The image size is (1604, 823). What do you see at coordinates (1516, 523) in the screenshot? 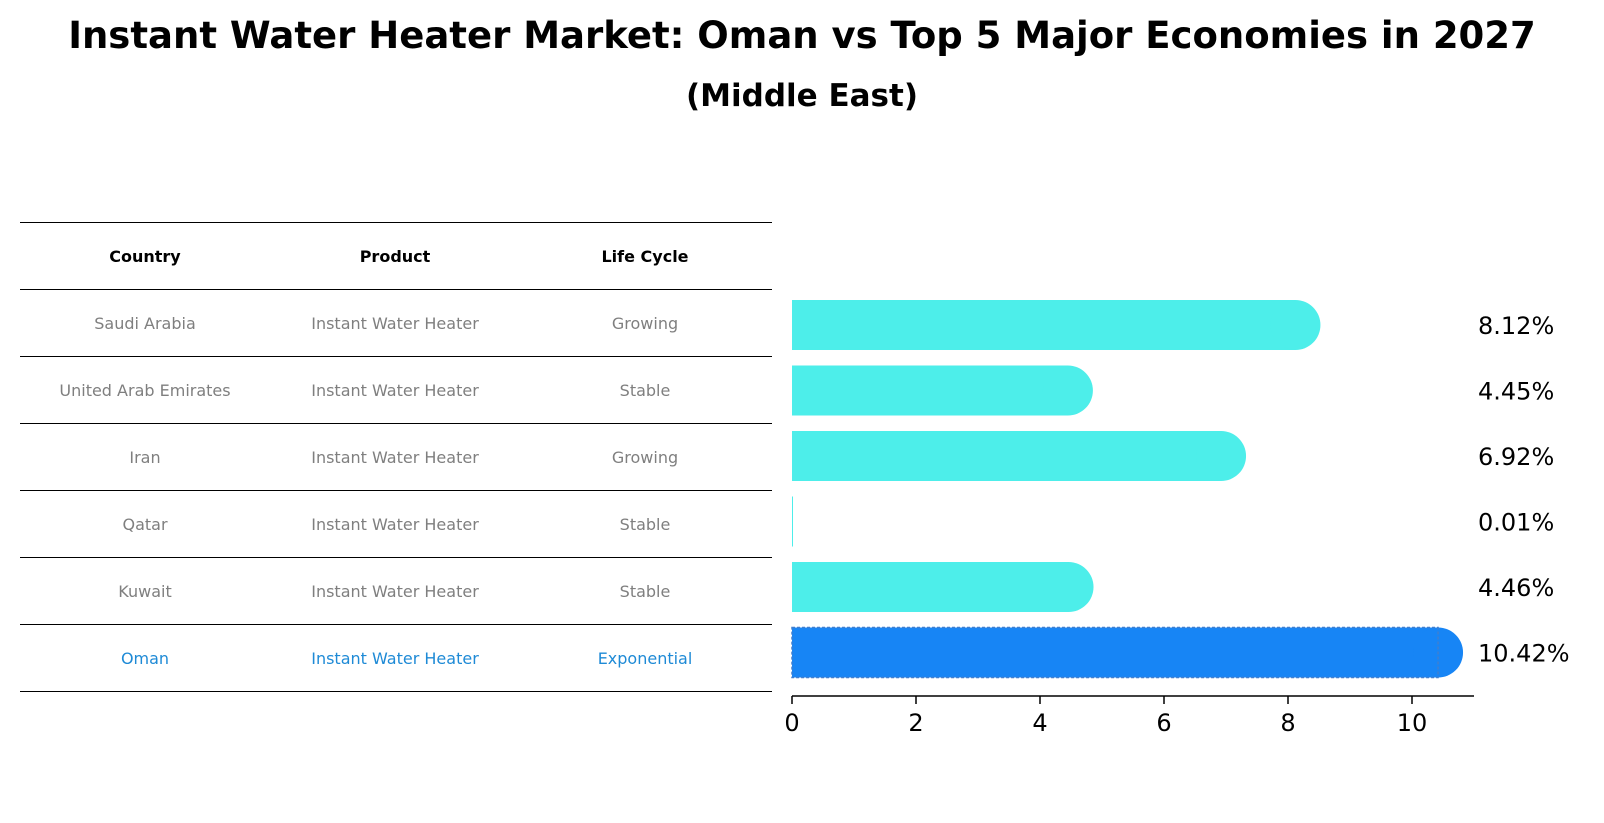
I see `data-label: 0.01%` at bounding box center [1516, 523].